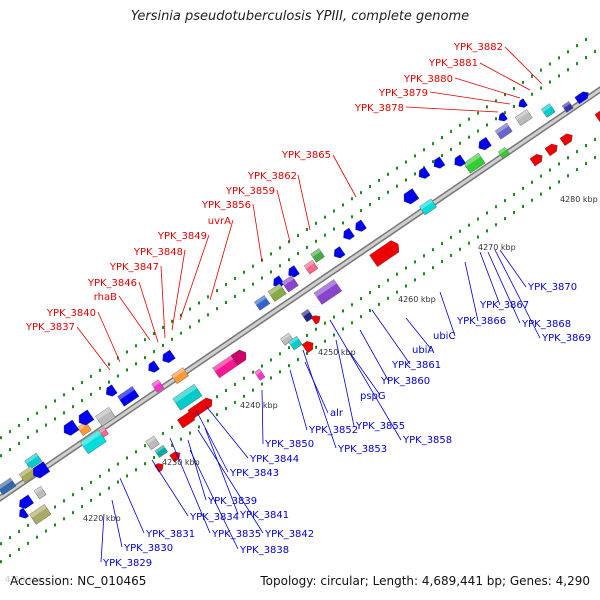  What do you see at coordinates (226, 205) in the screenshot?
I see `gene-label: YPK_3856` at bounding box center [226, 205].